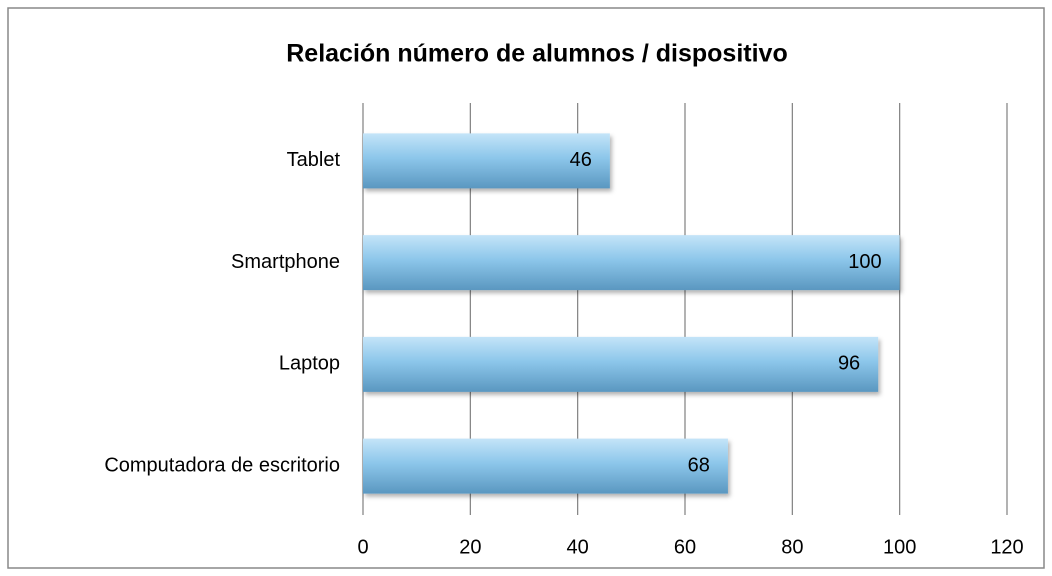 The height and width of the screenshot is (576, 1052). I want to click on x-tick-label: 80, so click(792, 547).